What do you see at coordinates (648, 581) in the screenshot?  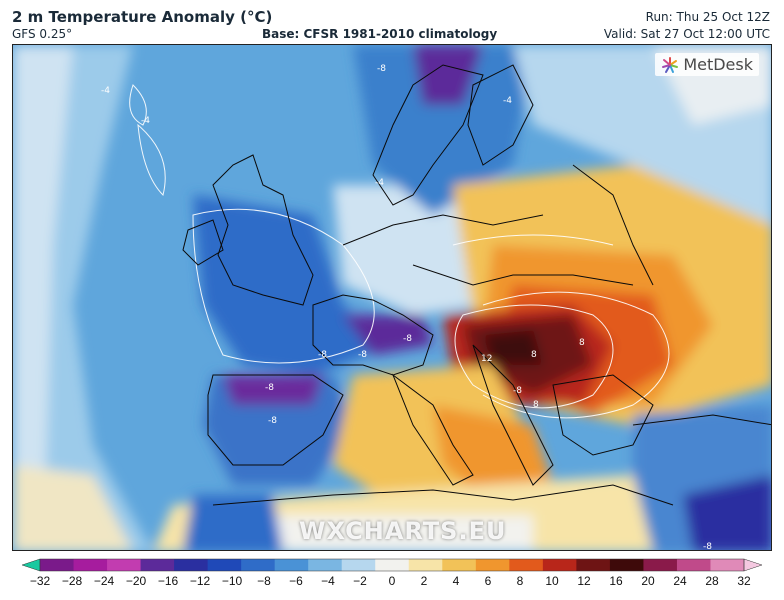 I see `colorbar-tick-label: 20` at bounding box center [648, 581].